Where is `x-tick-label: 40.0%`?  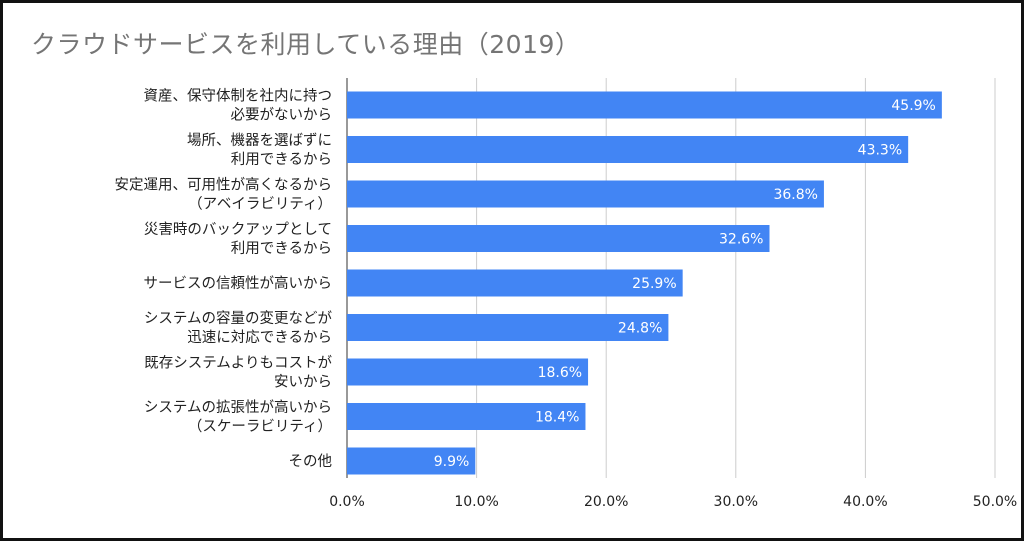
x-tick-label: 40.0% is located at coordinates (865, 502).